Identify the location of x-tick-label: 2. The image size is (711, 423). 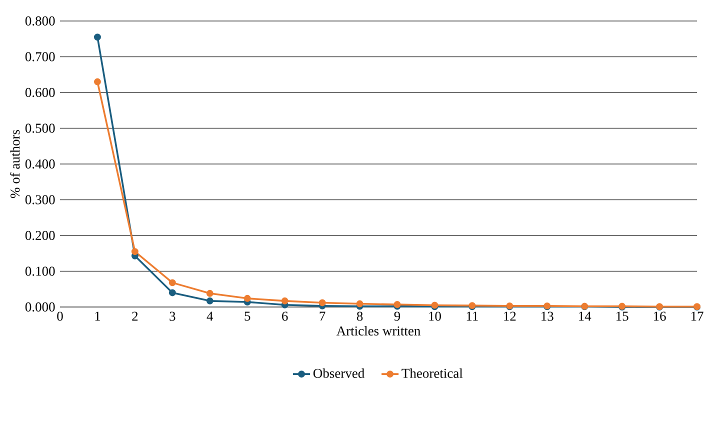
(135, 316).